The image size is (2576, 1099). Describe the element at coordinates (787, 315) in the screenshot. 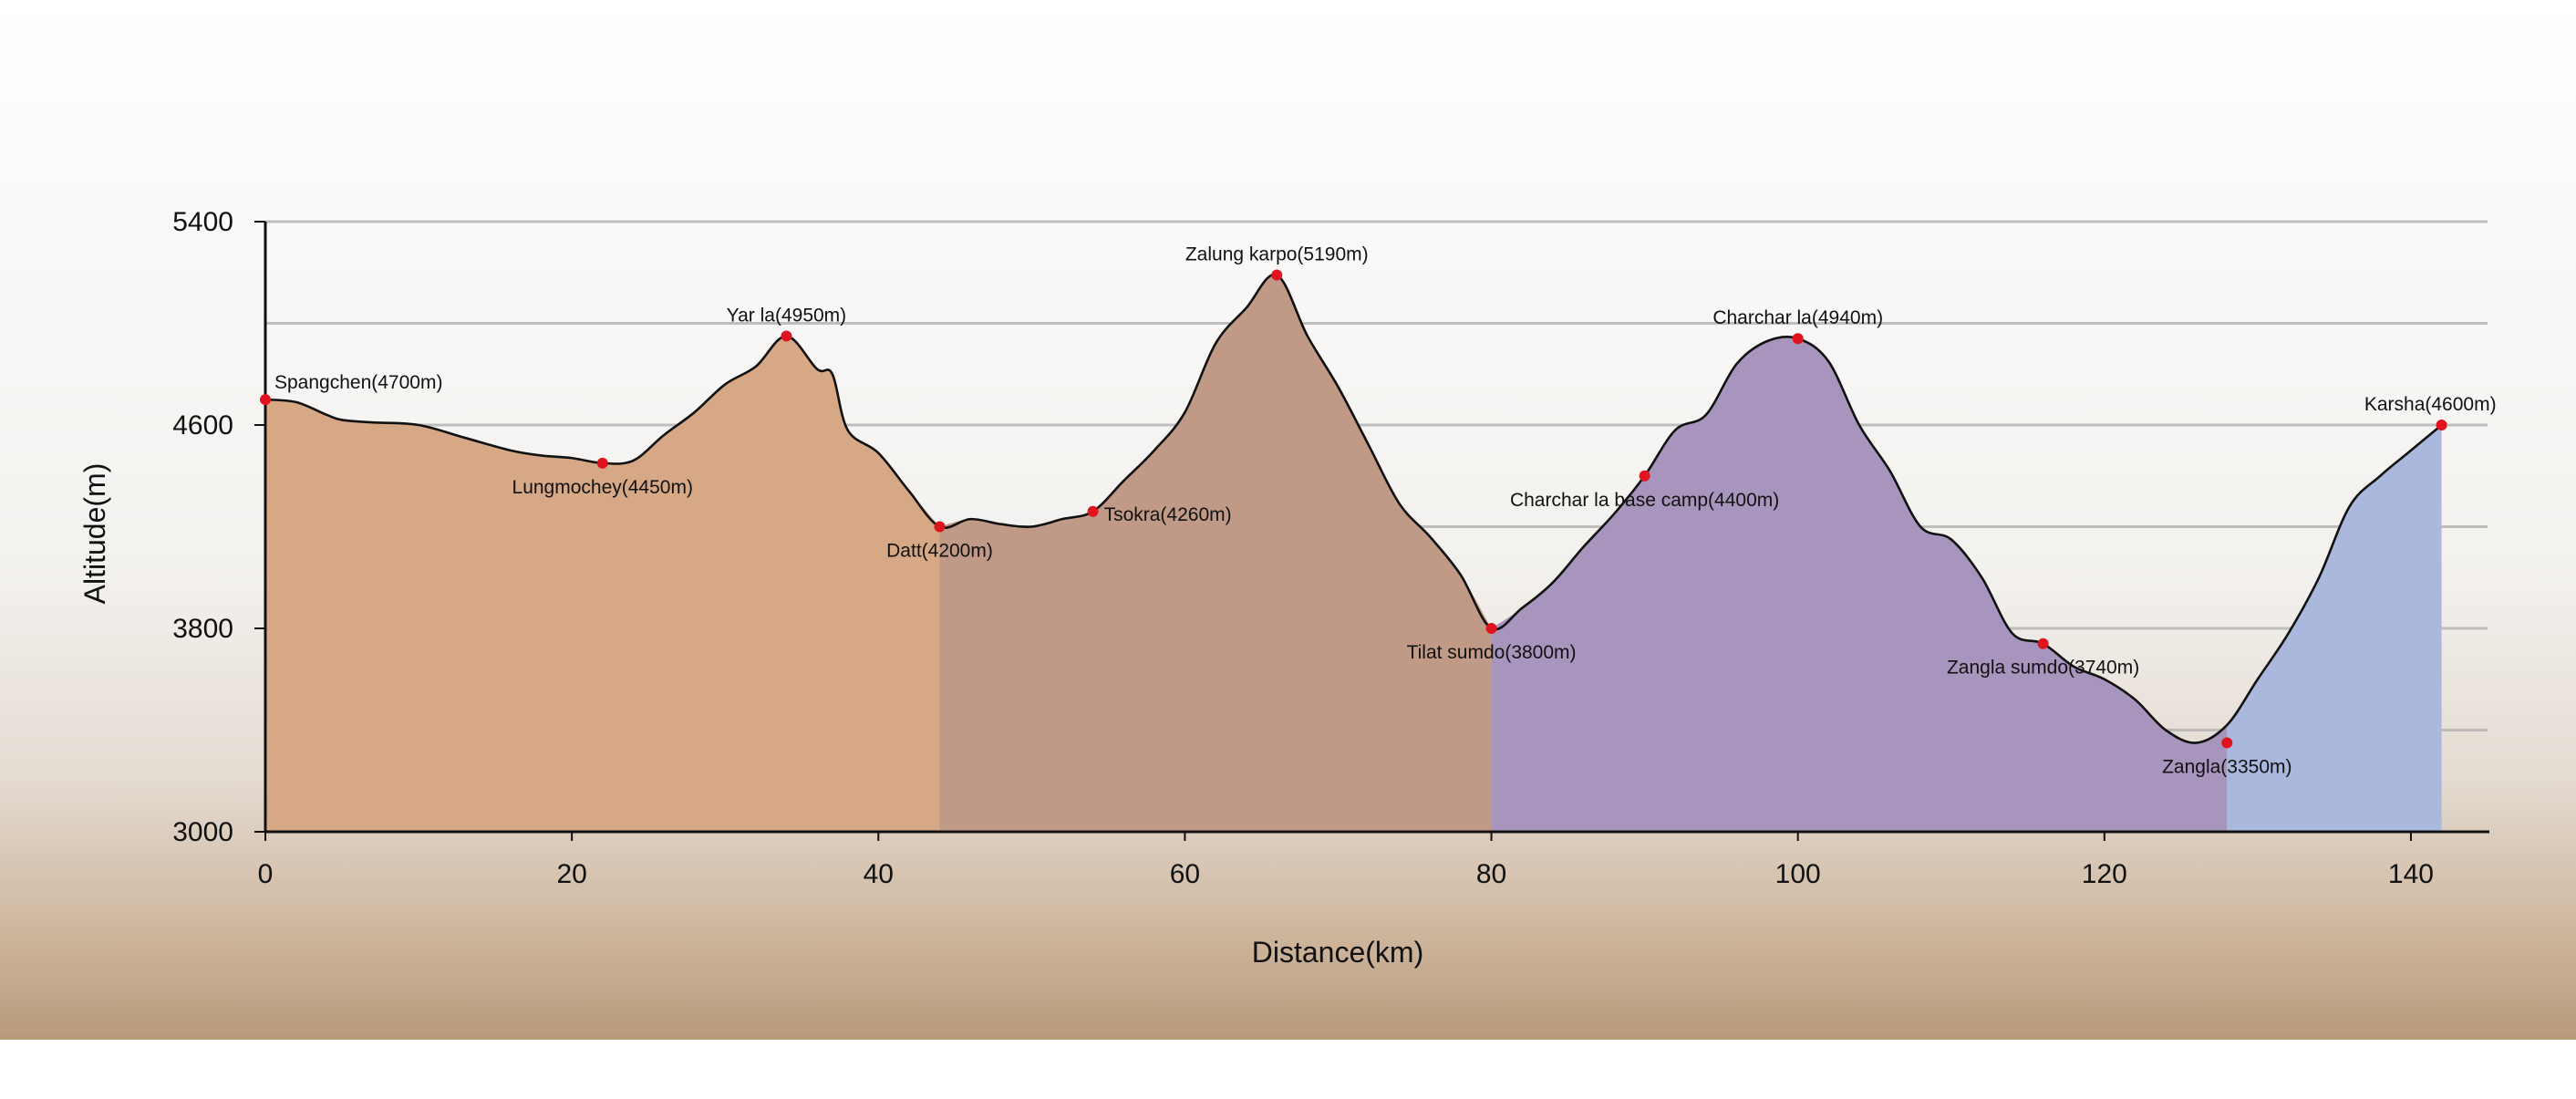

I see `waypoint-label: Yar la(4950m)` at that location.